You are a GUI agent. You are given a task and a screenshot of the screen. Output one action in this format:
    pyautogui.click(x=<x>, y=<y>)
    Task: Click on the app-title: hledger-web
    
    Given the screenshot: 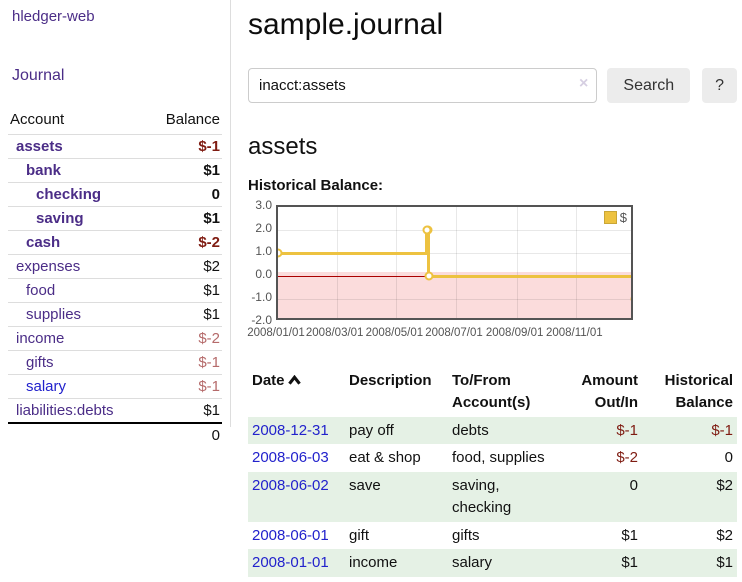 What is the action you would take?
    pyautogui.click(x=121, y=16)
    